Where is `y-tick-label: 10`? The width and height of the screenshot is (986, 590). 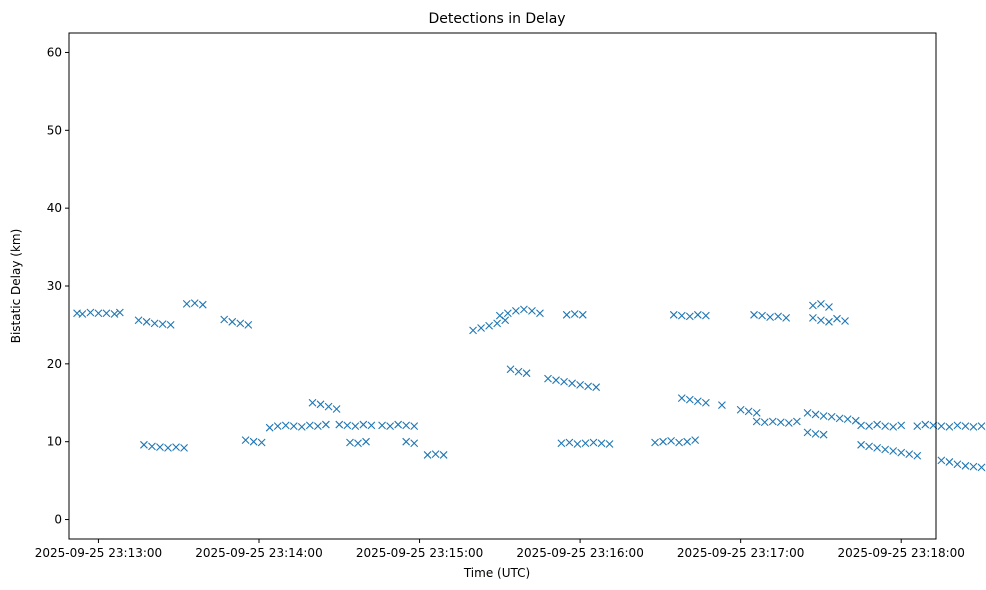 y-tick-label: 10 is located at coordinates (54, 442).